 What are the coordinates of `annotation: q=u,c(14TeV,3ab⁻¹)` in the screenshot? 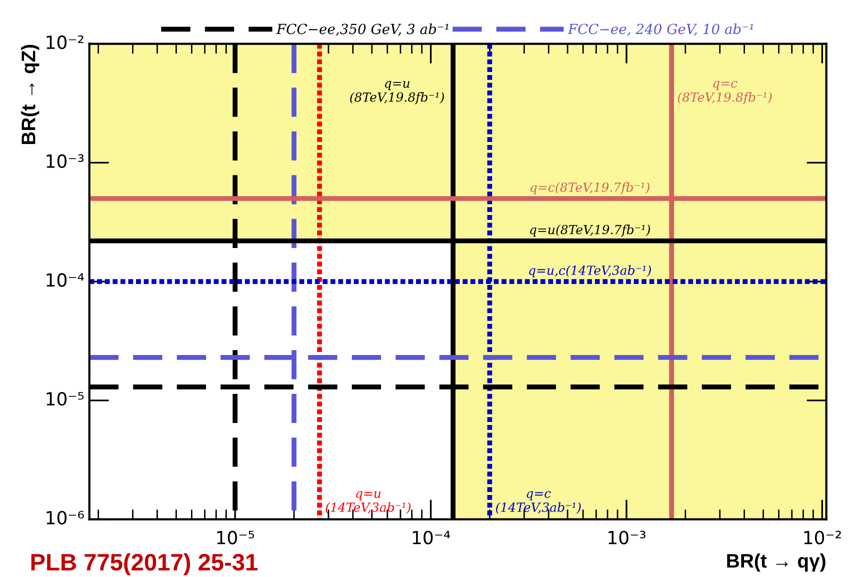 It's located at (590, 271).